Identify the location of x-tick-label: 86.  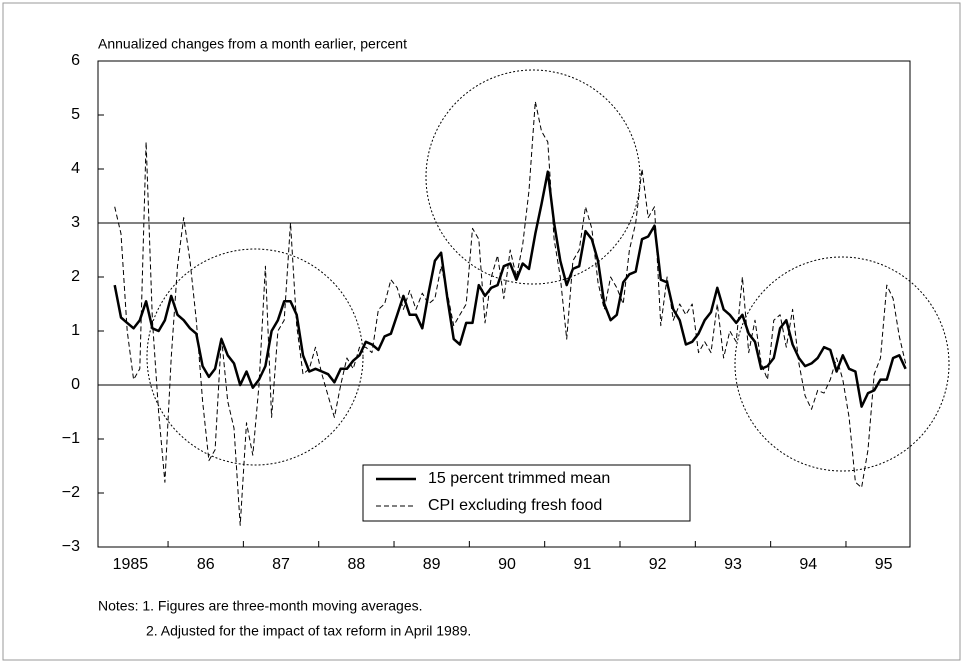
(206, 564).